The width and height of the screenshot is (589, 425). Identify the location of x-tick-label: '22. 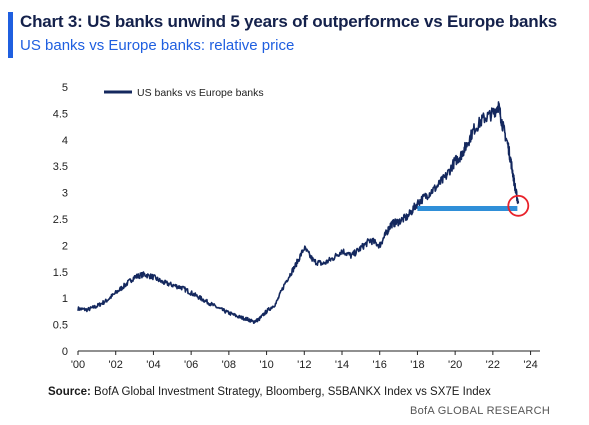
(493, 365).